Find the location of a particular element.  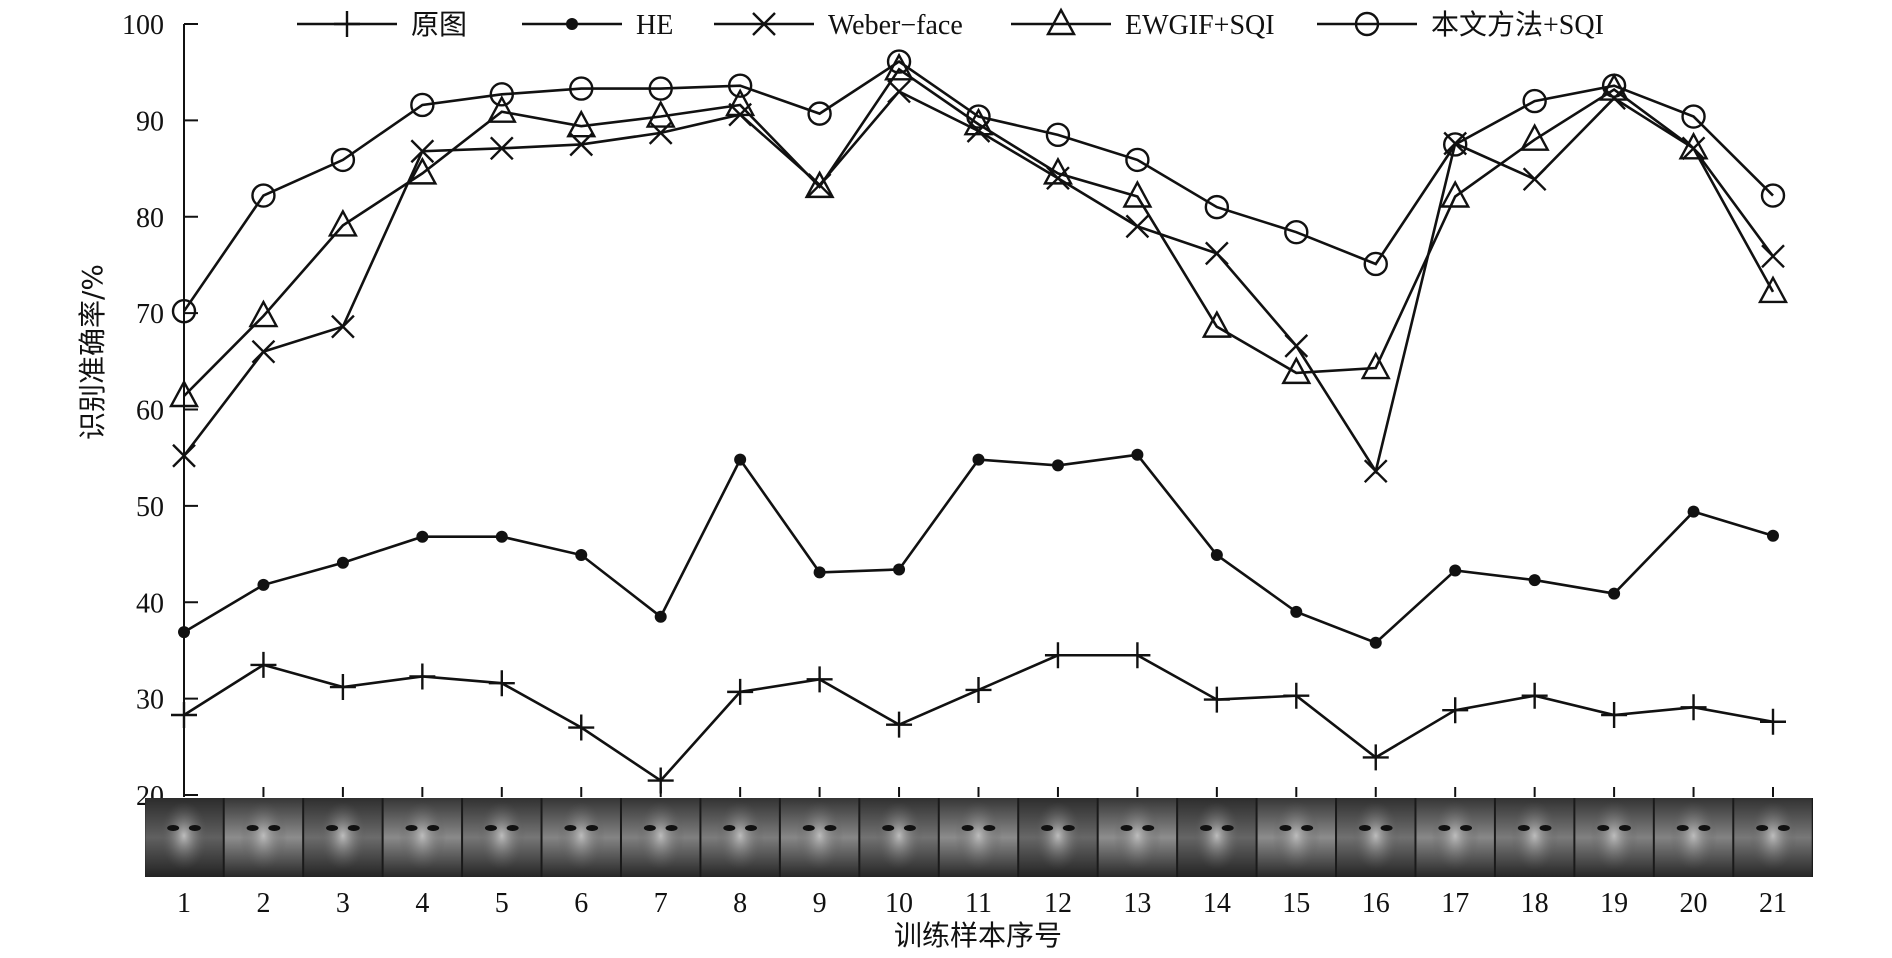

series-plus is located at coordinates (978, 718).